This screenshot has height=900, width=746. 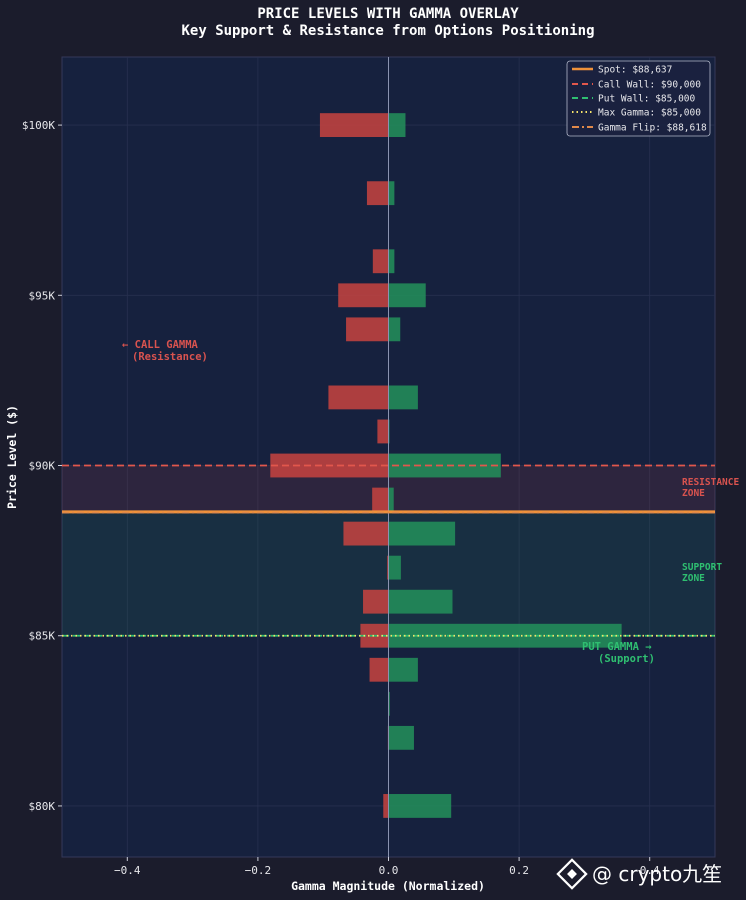 I want to click on watermark-text: @ crypto九笙, so click(x=657, y=874).